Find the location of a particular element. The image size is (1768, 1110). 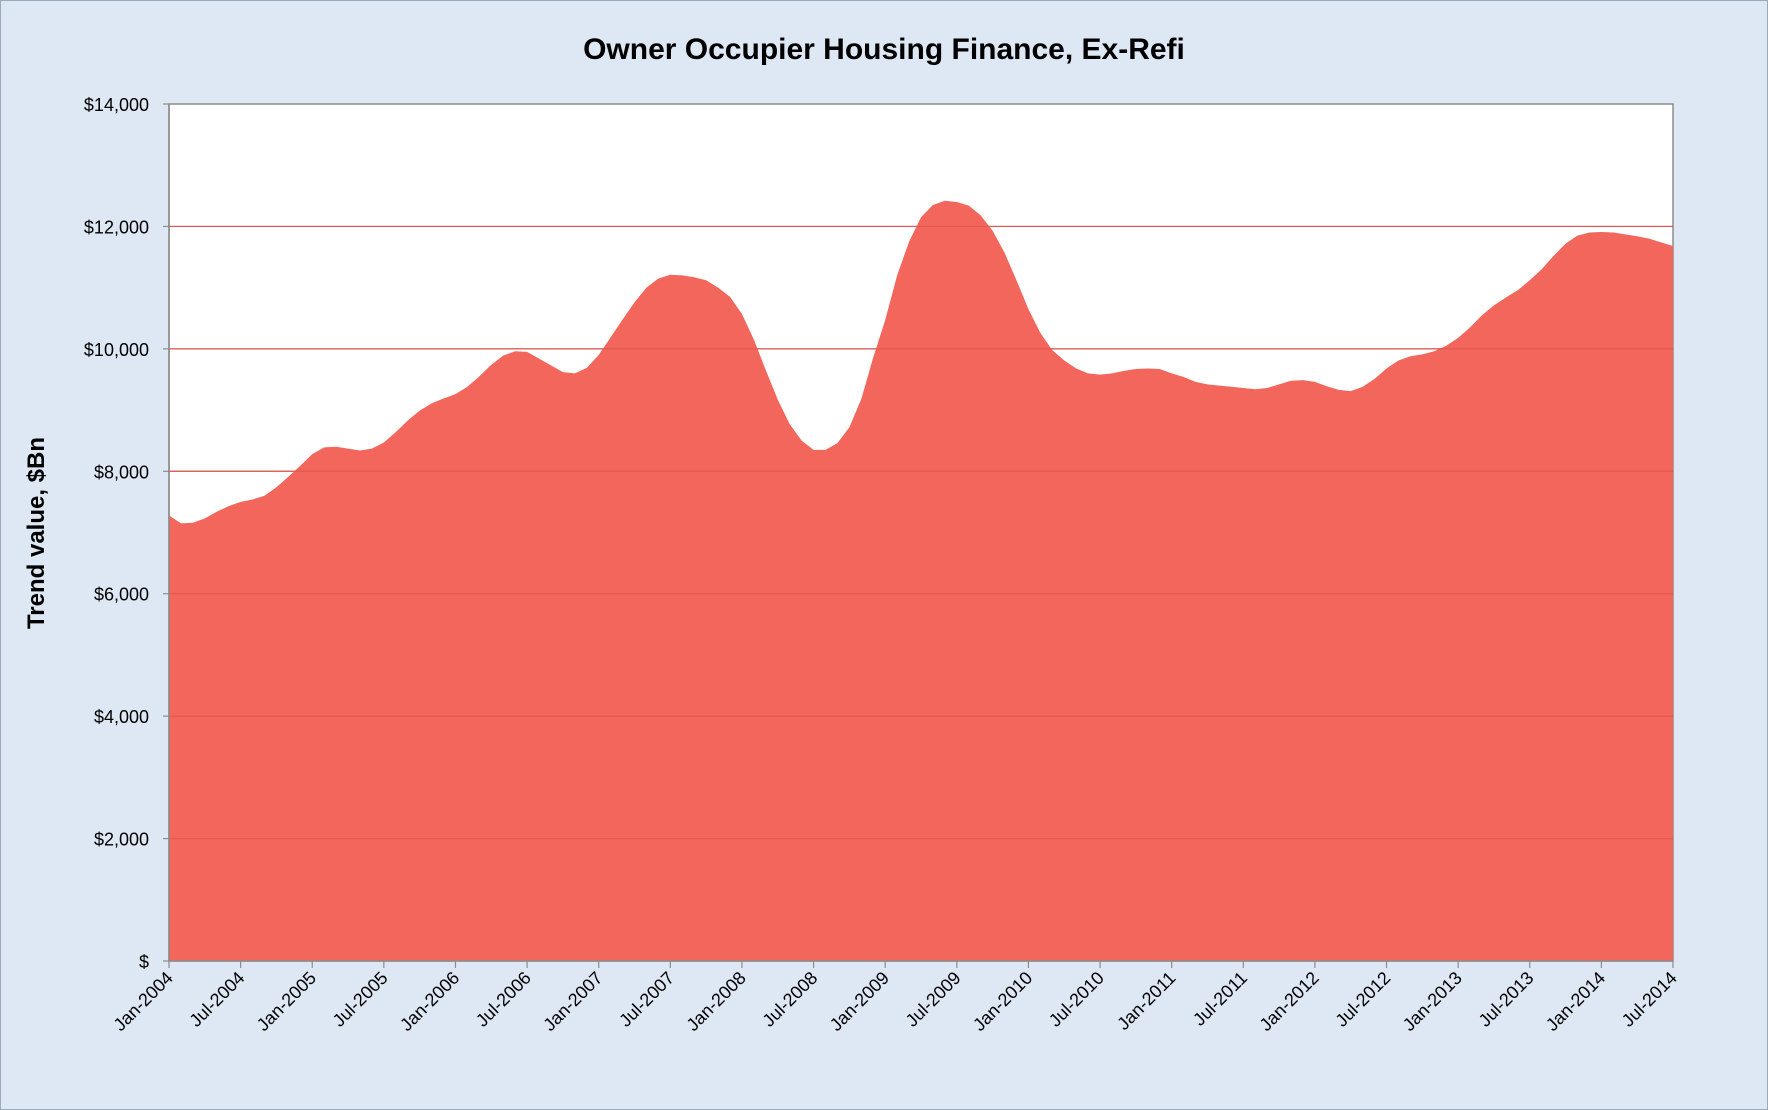

x-tick-label: Jan-2009 is located at coordinates (859, 1001).